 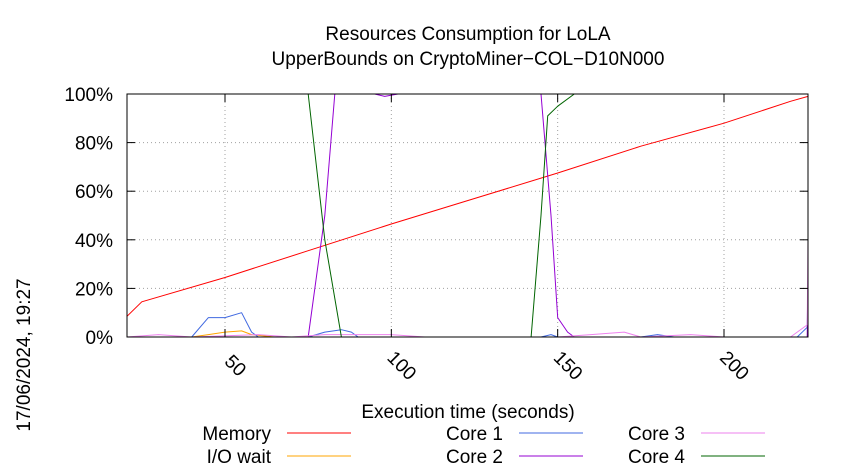 What do you see at coordinates (94, 289) in the screenshot?
I see `y-tick-label: 20%` at bounding box center [94, 289].